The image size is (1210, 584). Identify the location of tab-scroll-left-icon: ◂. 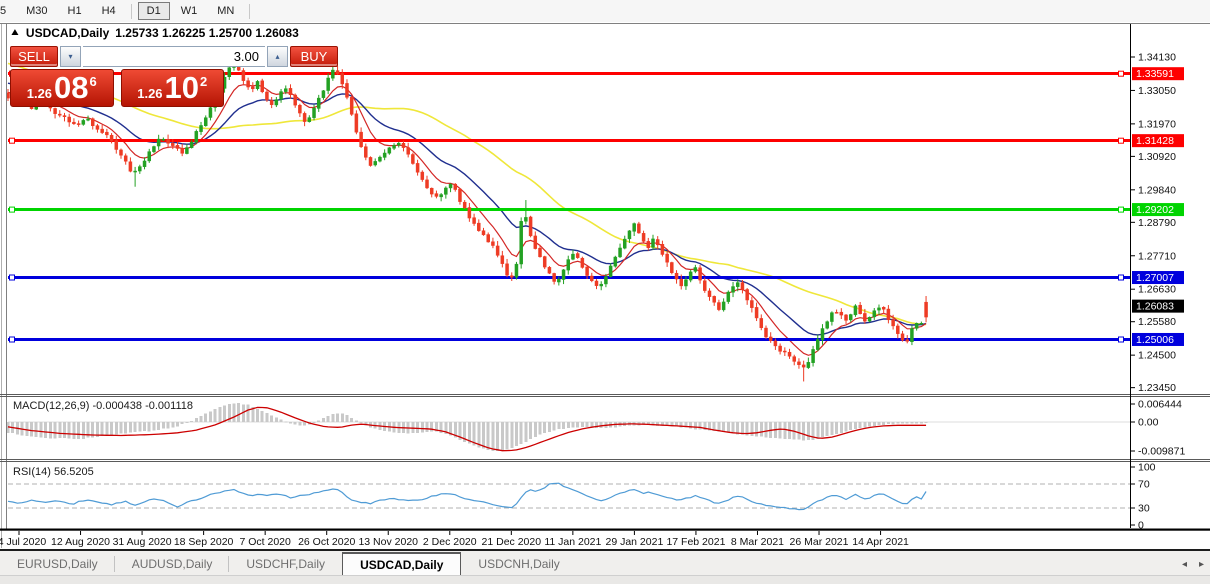
(1184, 564).